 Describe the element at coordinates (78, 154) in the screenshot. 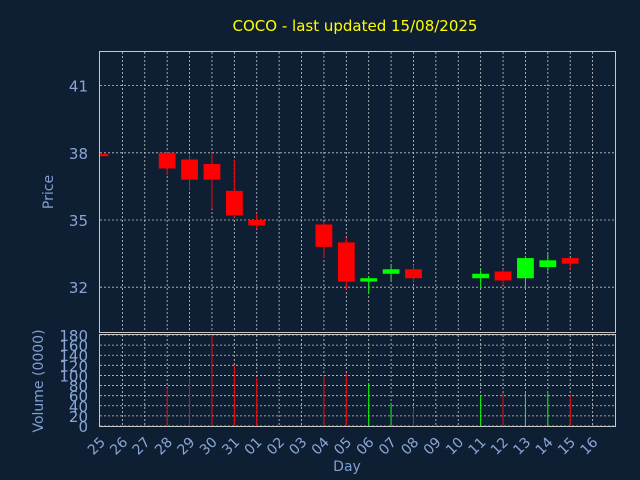

I see `price-tick-label: 38` at that location.